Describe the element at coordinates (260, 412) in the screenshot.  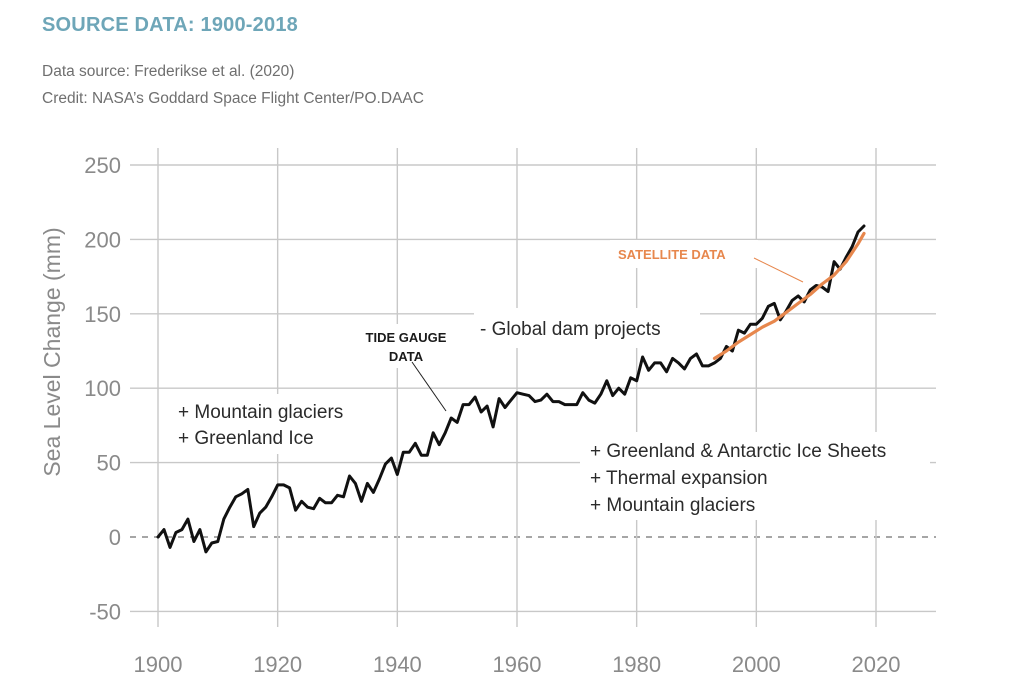
I see `early-annotation-line1: + Mountain glaciers` at that location.